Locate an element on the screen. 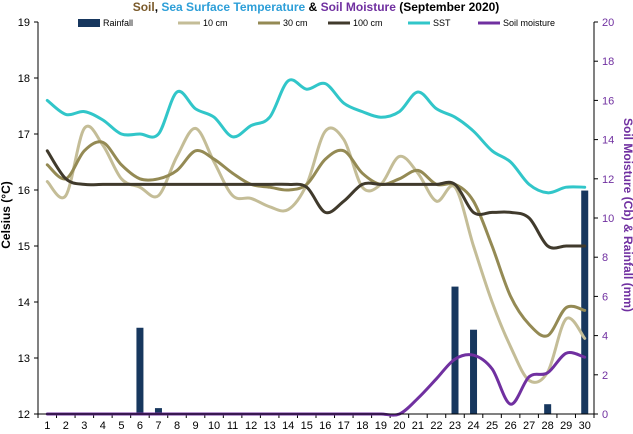 The height and width of the screenshot is (434, 633). y-tick-label-left: 19 is located at coordinates (24, 23).